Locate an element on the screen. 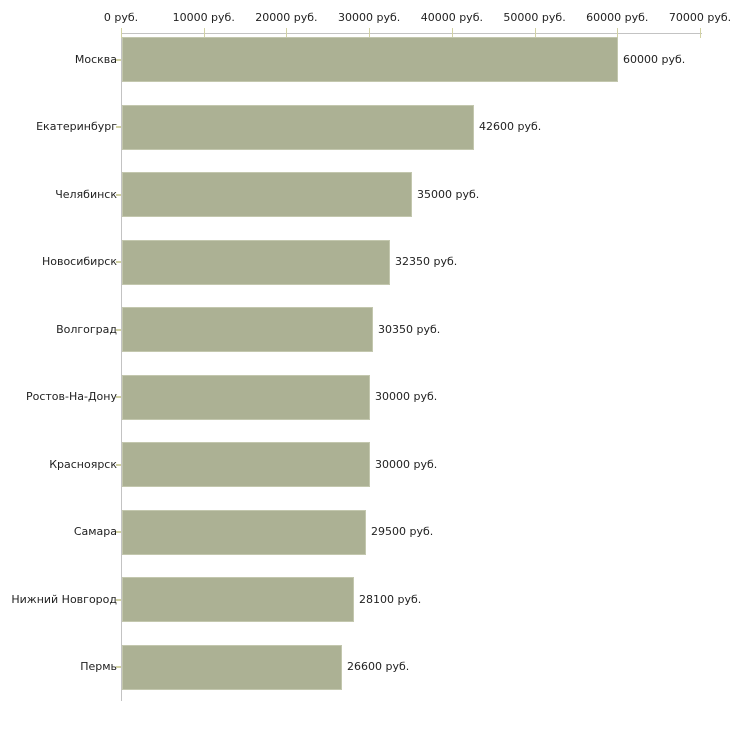  value-label: 60000 руб. is located at coordinates (654, 59).